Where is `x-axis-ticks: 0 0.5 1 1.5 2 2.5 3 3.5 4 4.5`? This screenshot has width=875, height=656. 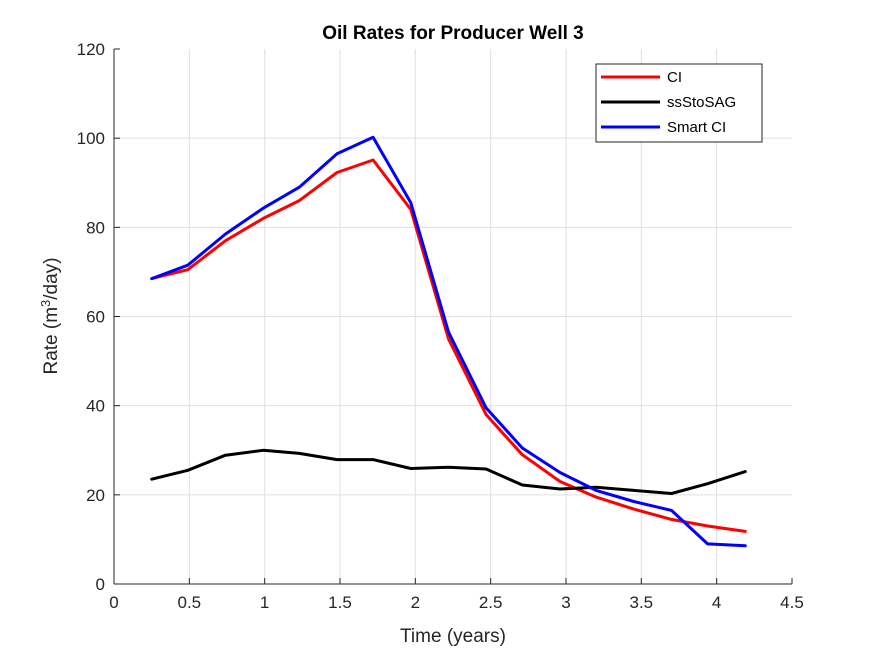
x-axis-ticks: 0 0.5 1 1.5 2 2.5 3 3.5 4 4.5 is located at coordinates (456, 595).